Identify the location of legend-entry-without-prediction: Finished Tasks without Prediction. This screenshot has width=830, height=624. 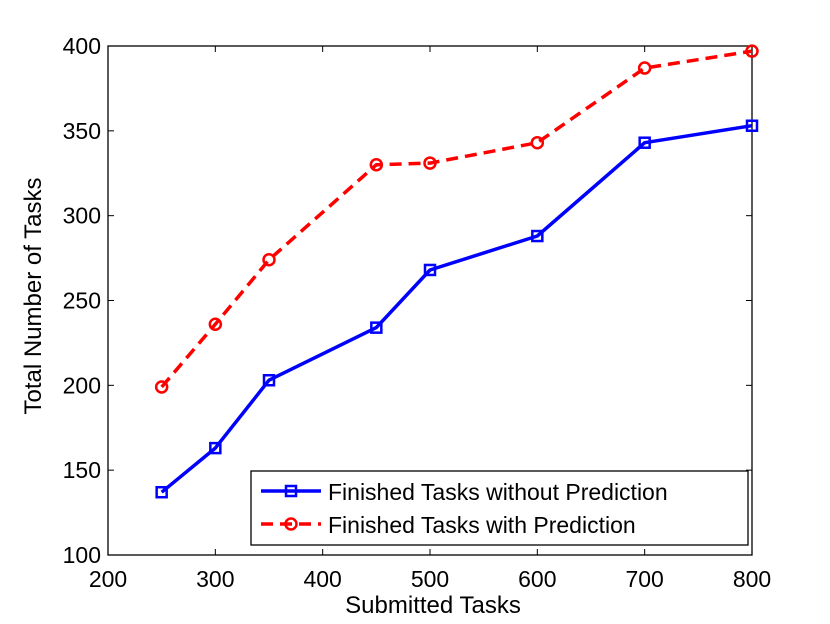
(464, 492).